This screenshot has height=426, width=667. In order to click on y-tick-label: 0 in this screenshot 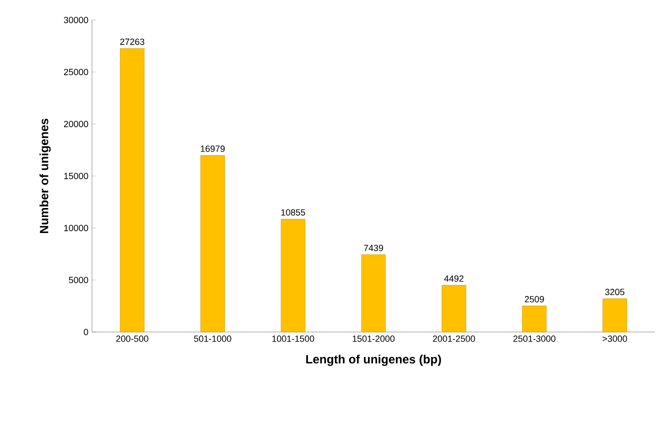, I will do `click(86, 332)`.